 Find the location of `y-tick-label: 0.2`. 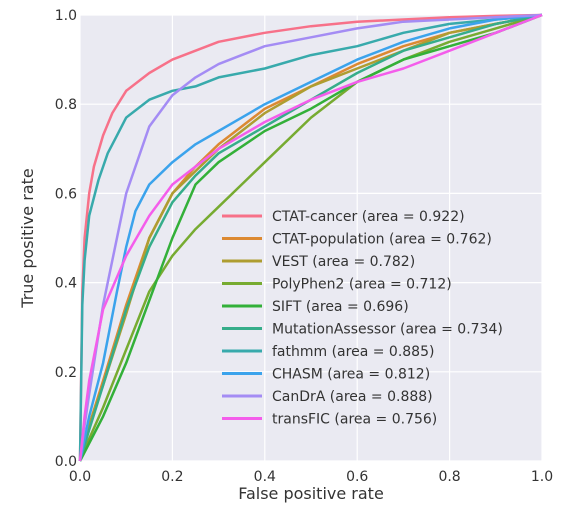

y-tick-label: 0.2 is located at coordinates (66, 373).